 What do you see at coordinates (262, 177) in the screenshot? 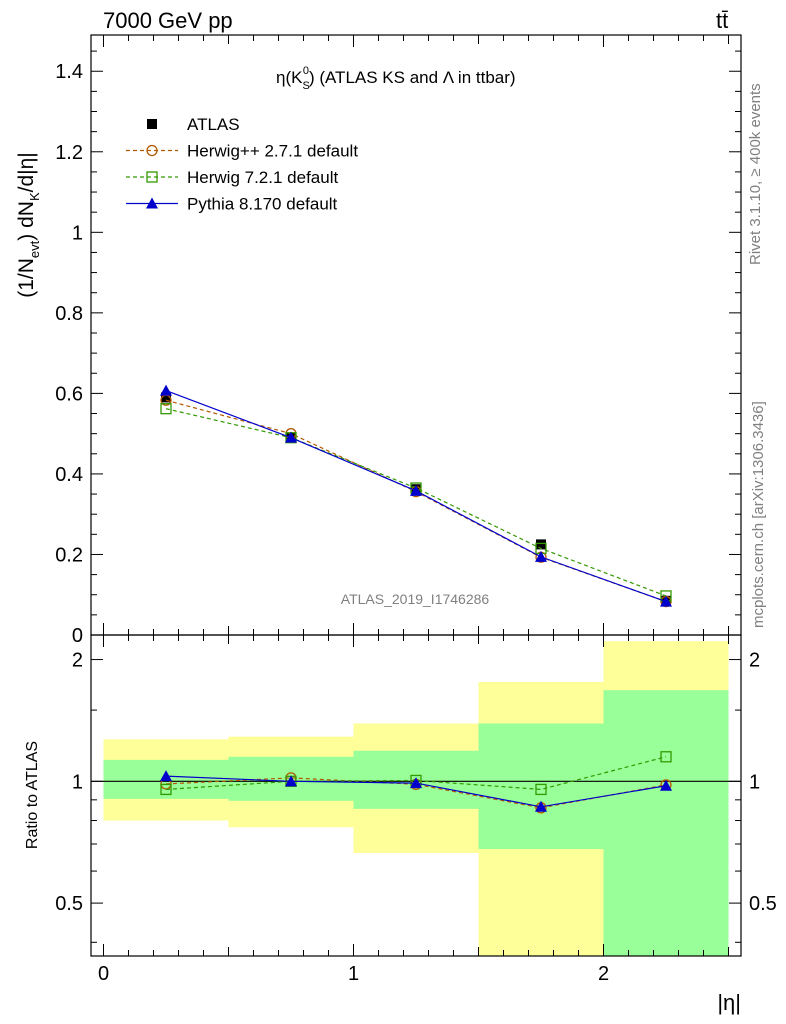
I see `legend-label: Herwig 7.2.1 default` at bounding box center [262, 177].